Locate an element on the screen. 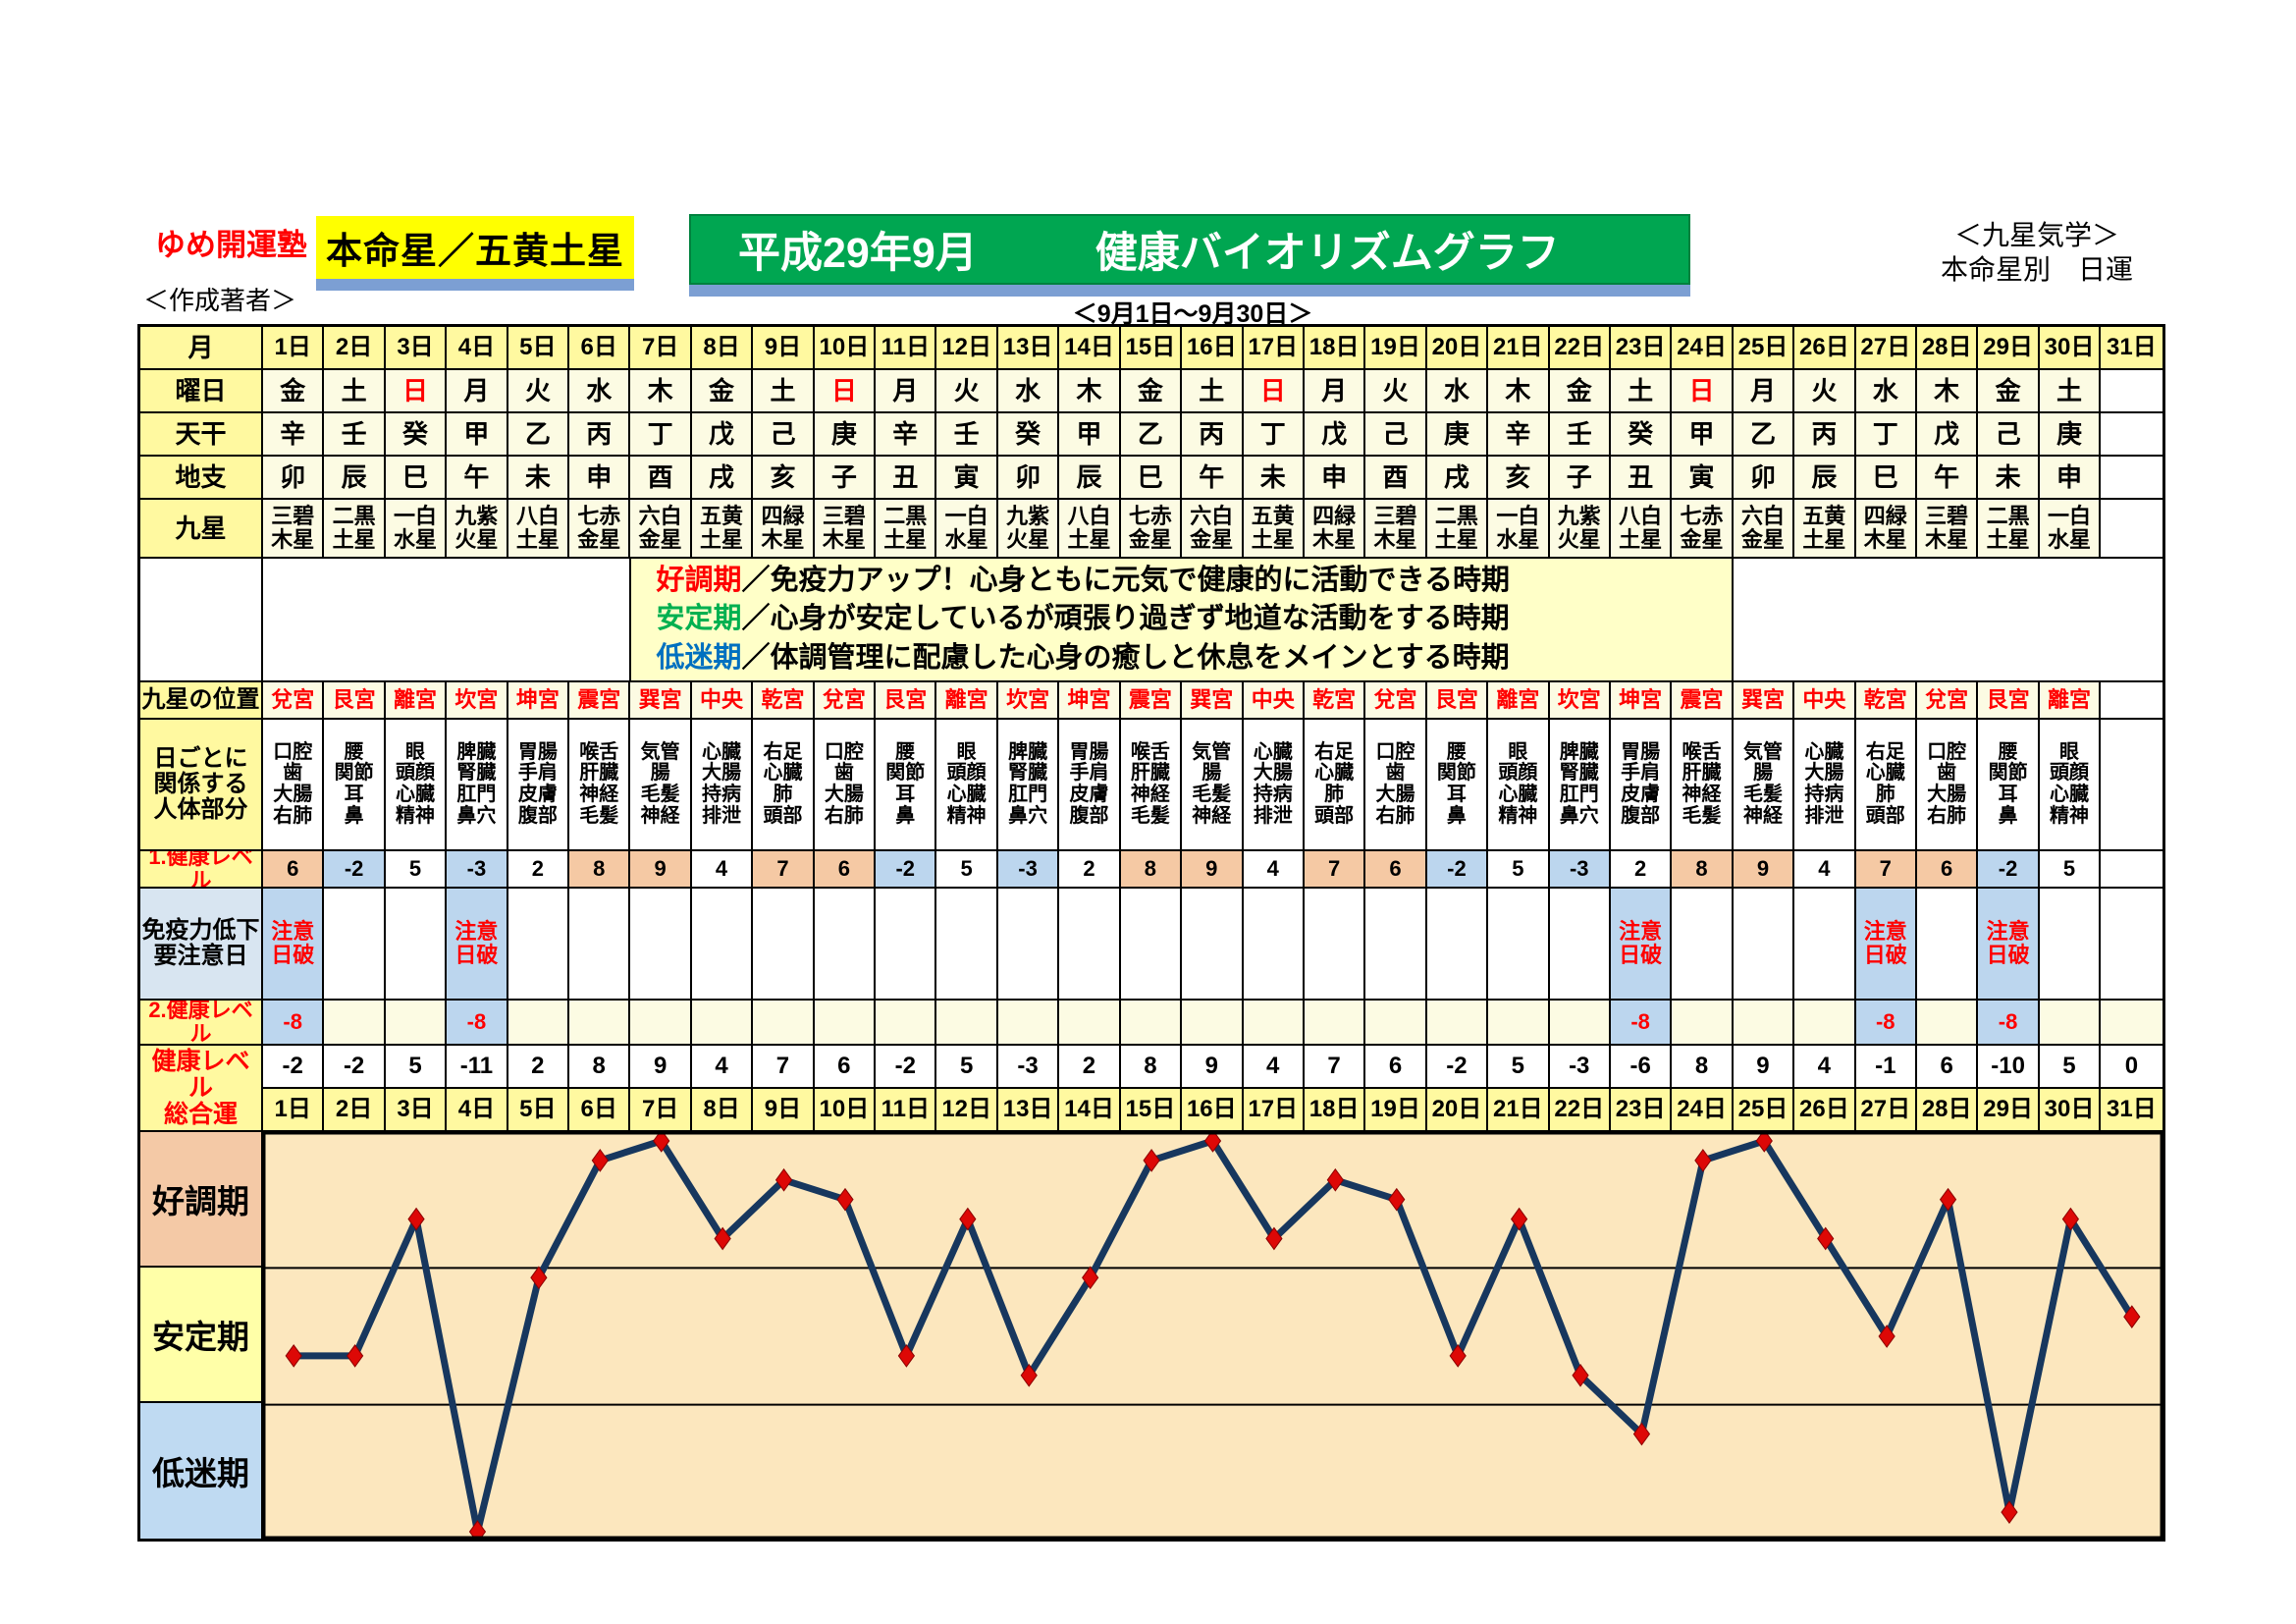 Image resolution: width=2296 pixels, height=1624 pixels. total-day-cell-19: 19日 is located at coordinates (1396, 1109).